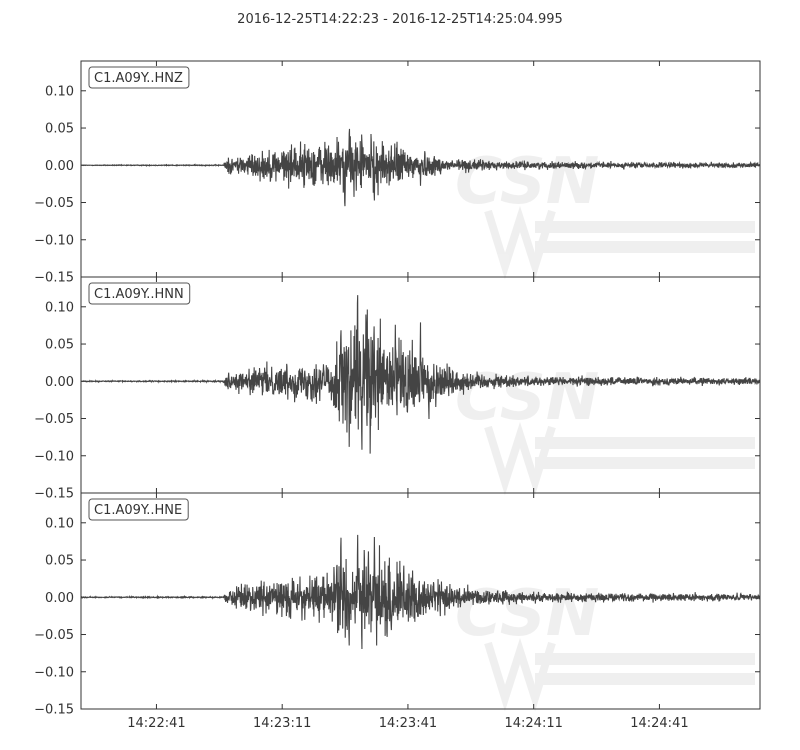 The height and width of the screenshot is (750, 800). I want to click on channel-label-box: C1.A09Y..HNN, so click(139, 293).